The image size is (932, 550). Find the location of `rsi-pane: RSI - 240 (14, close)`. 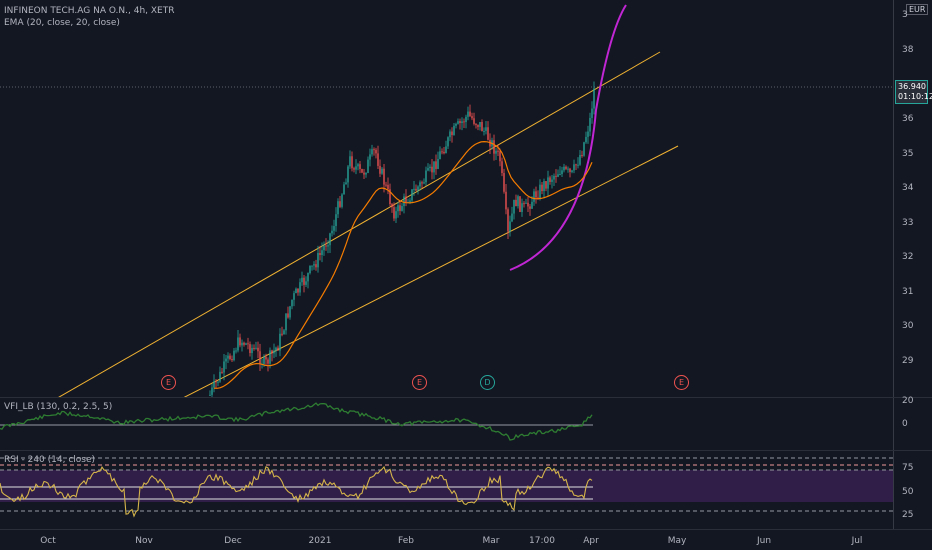

rsi-pane: RSI - 240 (14, close) is located at coordinates (446, 490).